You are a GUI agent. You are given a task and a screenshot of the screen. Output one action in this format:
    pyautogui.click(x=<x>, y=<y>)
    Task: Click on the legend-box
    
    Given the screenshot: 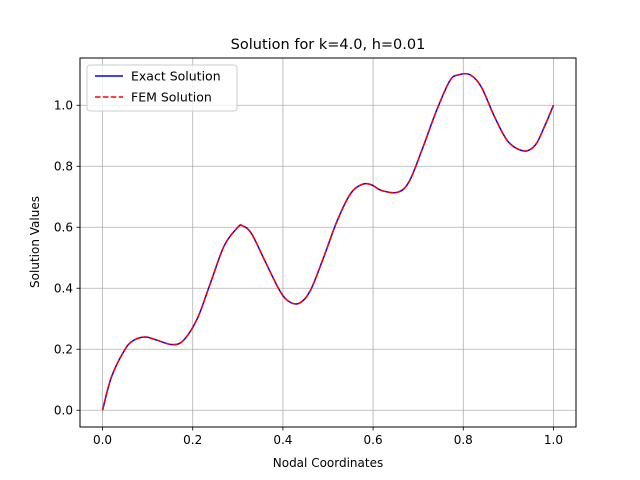 What is the action you would take?
    pyautogui.click(x=162, y=88)
    